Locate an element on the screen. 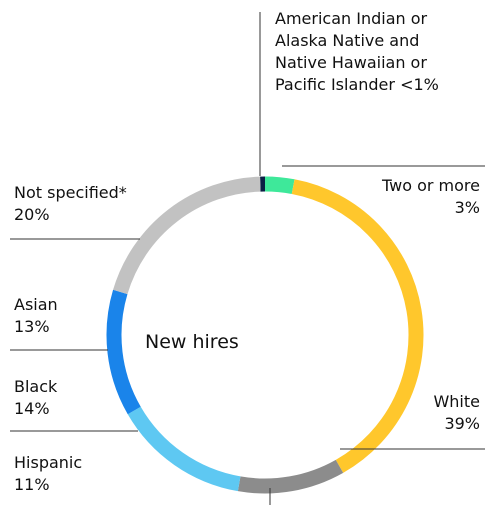 The height and width of the screenshot is (505, 485). category-label: White is located at coordinates (456, 401).